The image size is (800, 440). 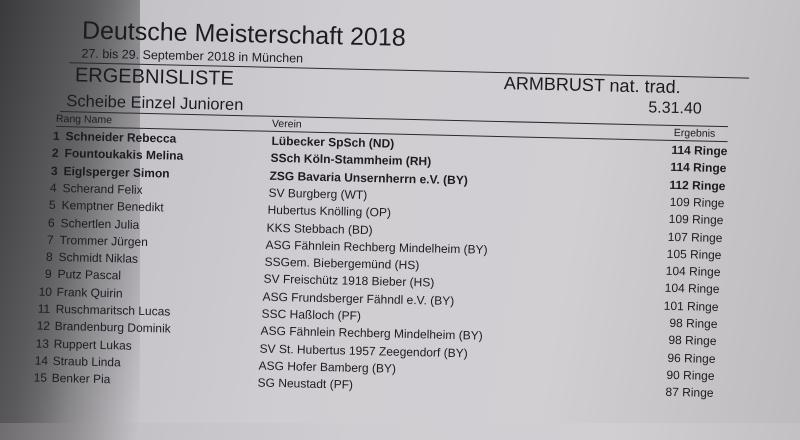 I want to click on column-club: Verein, so click(x=286, y=124).